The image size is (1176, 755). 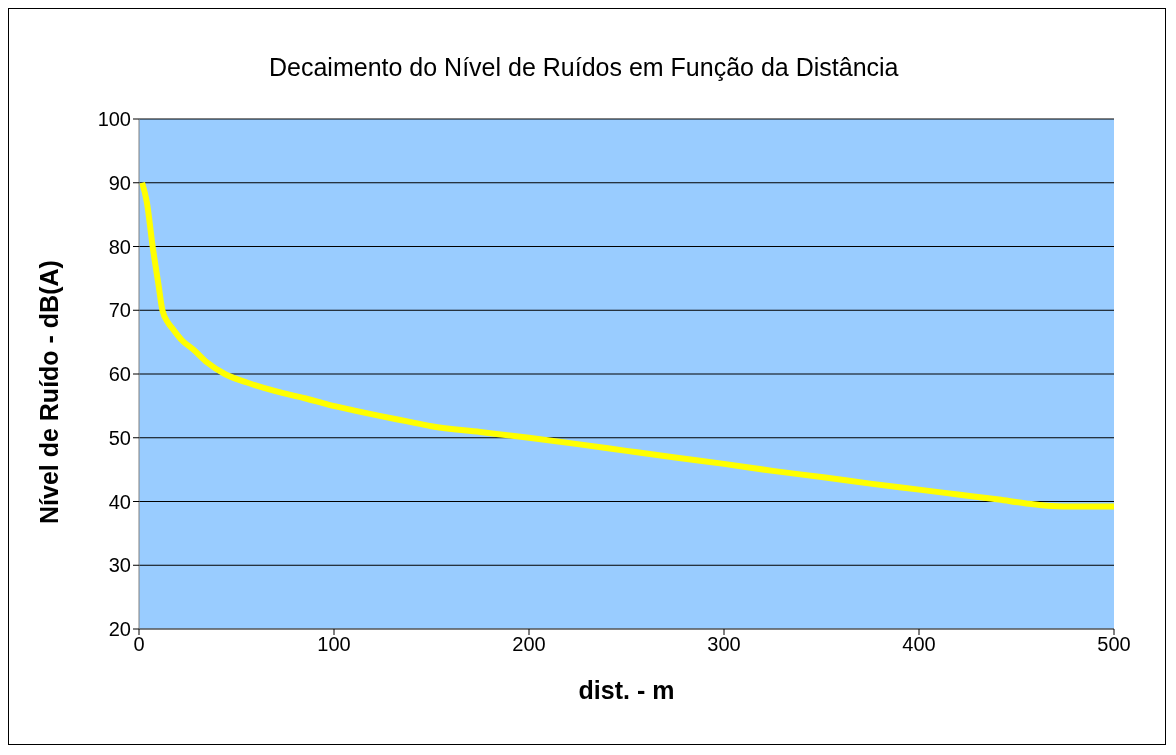 I want to click on y-tick-label: 70, so click(x=119, y=310).